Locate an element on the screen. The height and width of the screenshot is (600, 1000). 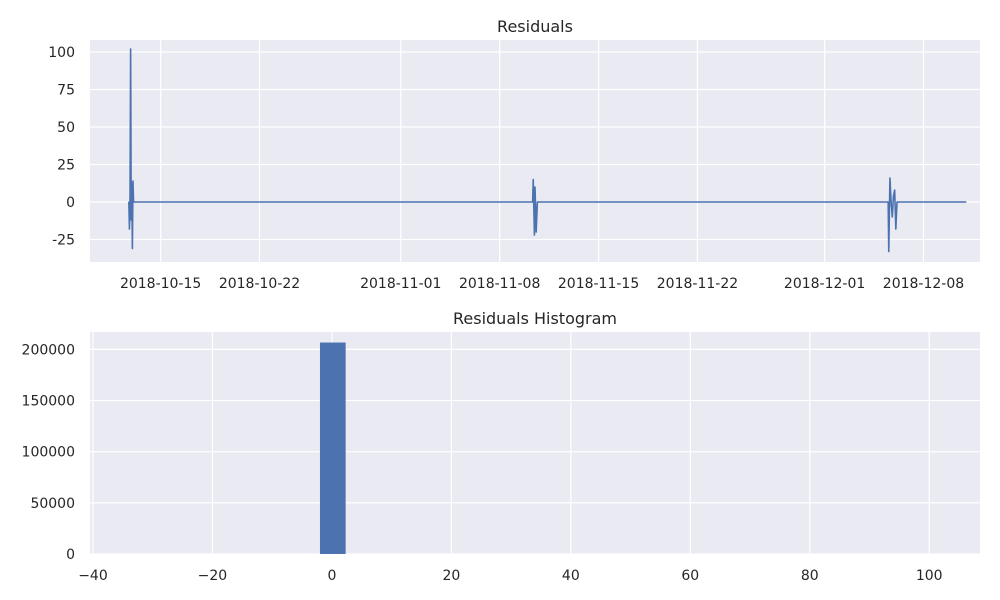
histogram-y-tick-label: 50000 is located at coordinates (52, 504).